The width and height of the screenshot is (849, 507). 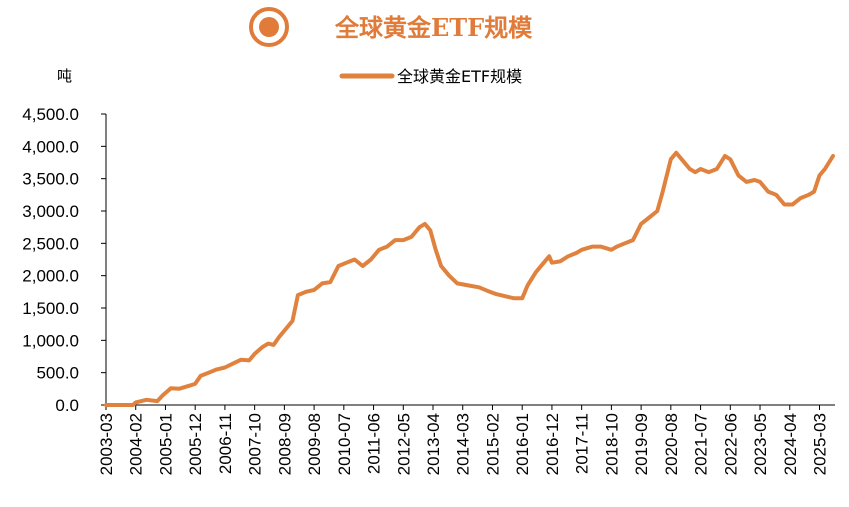 I want to click on x-tick-label: 2018-10, so click(x=611, y=444).